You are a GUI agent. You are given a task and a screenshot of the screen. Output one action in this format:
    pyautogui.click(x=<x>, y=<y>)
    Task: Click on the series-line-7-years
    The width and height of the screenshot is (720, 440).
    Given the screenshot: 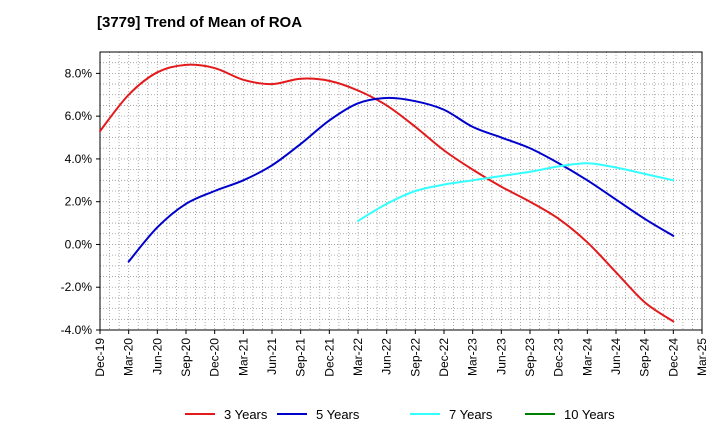 What is the action you would take?
    pyautogui.click(x=516, y=192)
    